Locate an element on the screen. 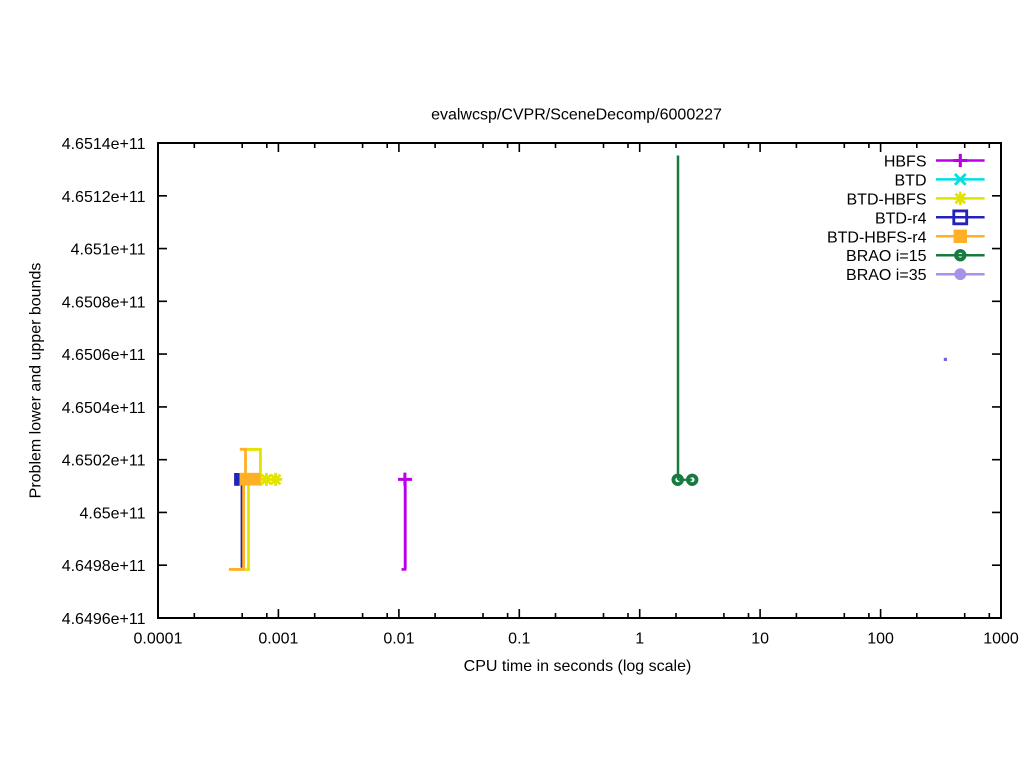  svg-text: 4.65e+11 is located at coordinates (113, 513).